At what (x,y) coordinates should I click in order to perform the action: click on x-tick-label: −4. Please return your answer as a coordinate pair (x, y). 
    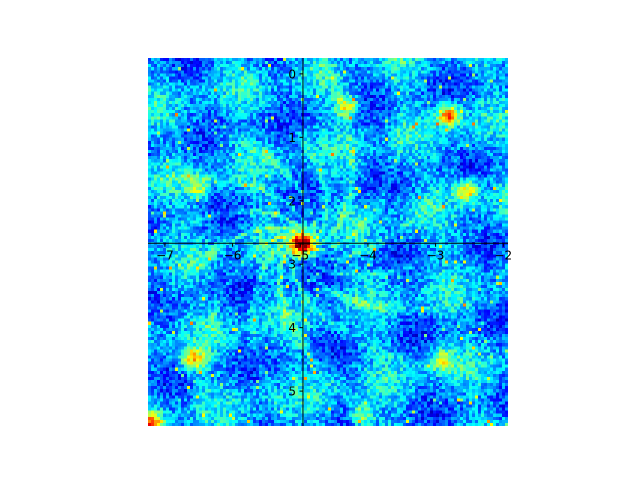
    Looking at the image, I should click on (368, 255).